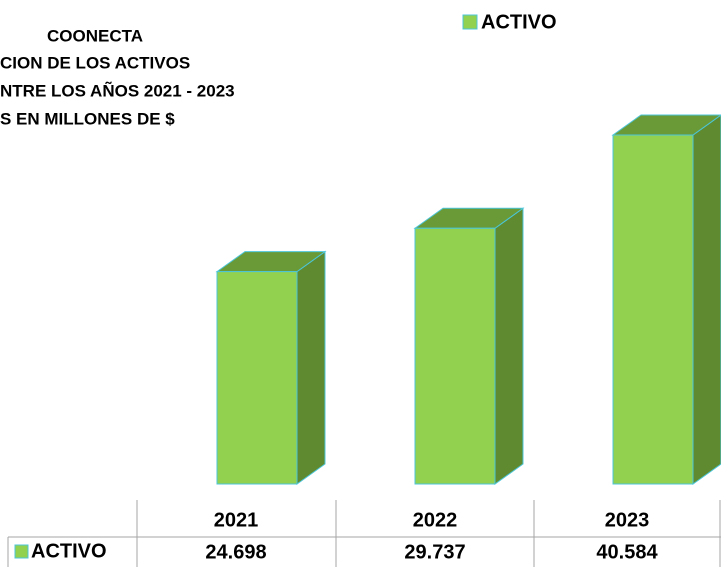 The width and height of the screenshot is (721, 567). I want to click on table-row-label: ACTIVO, so click(69, 551).